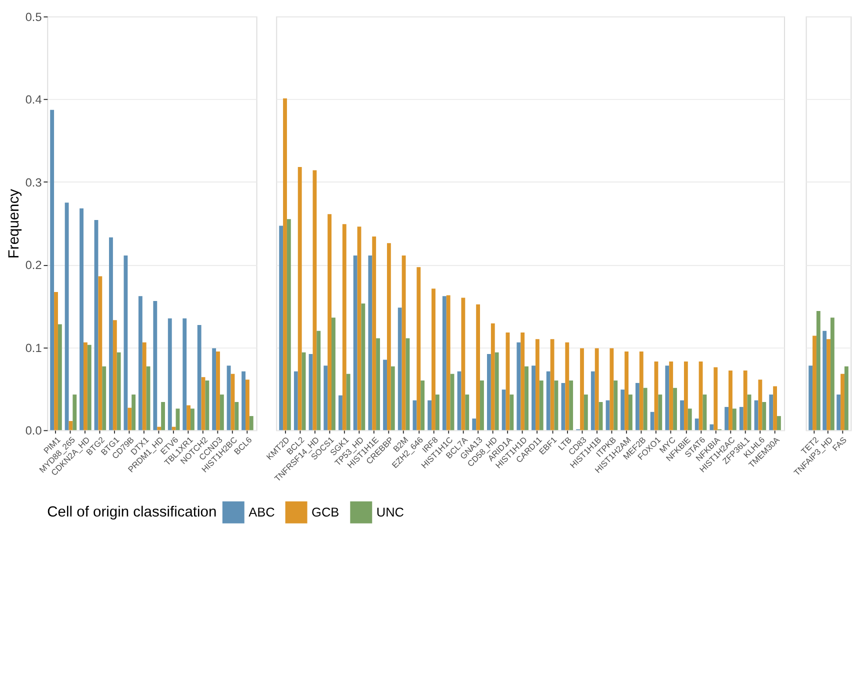 This screenshot has width=852, height=679. I want to click on legend-label: GCB, so click(326, 512).